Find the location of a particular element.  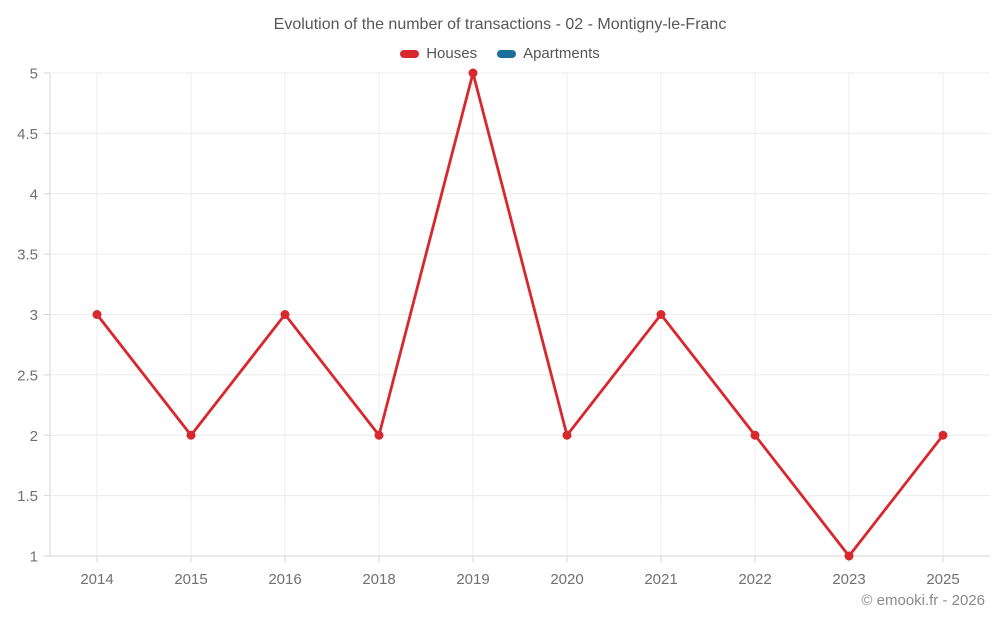

x-tick-label: 2018 is located at coordinates (378, 579).